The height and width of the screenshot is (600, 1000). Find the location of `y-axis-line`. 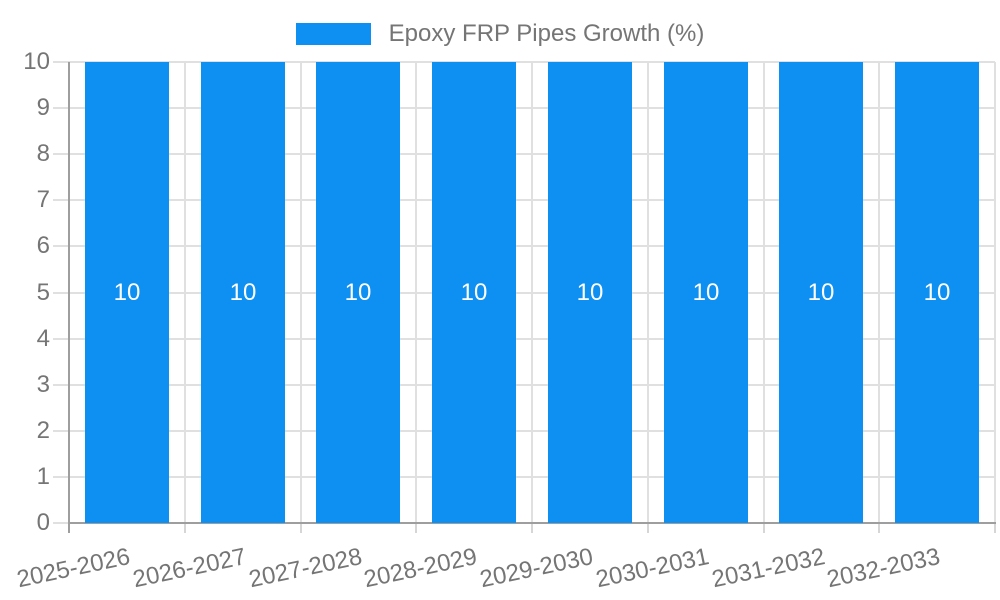

y-axis-line is located at coordinates (69, 297).